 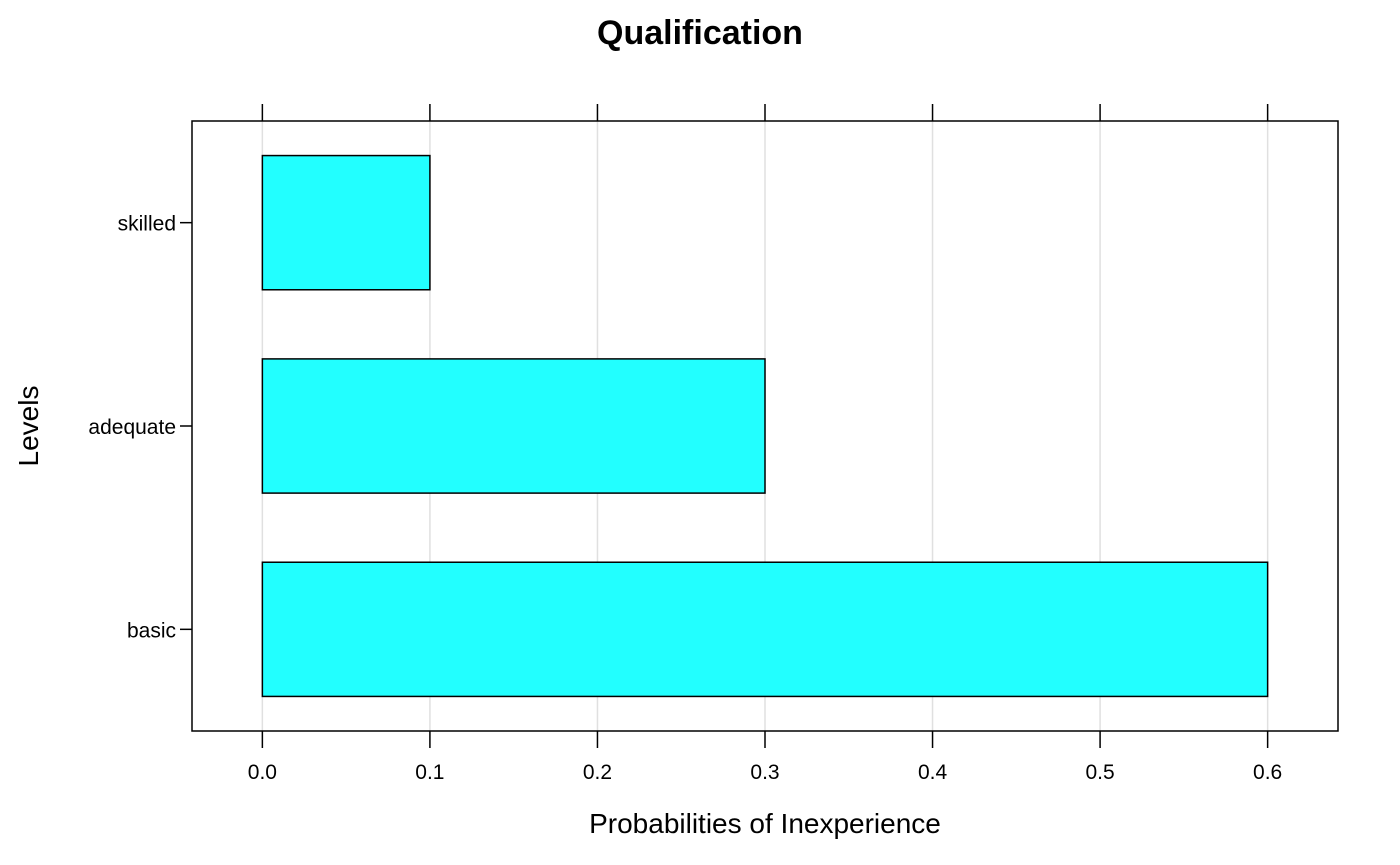 I want to click on x-tick-label: 0.0, so click(x=262, y=772).